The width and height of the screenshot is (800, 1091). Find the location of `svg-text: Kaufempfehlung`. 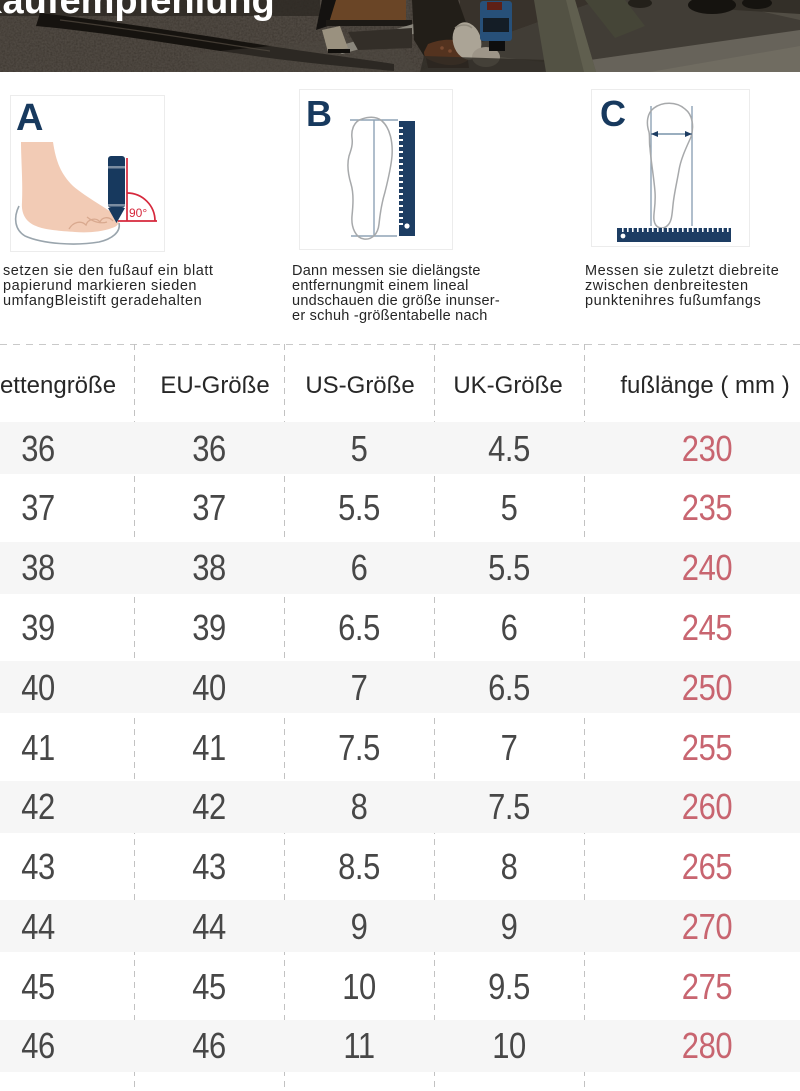

svg-text: Kaufempfehlung is located at coordinates (137, 11).